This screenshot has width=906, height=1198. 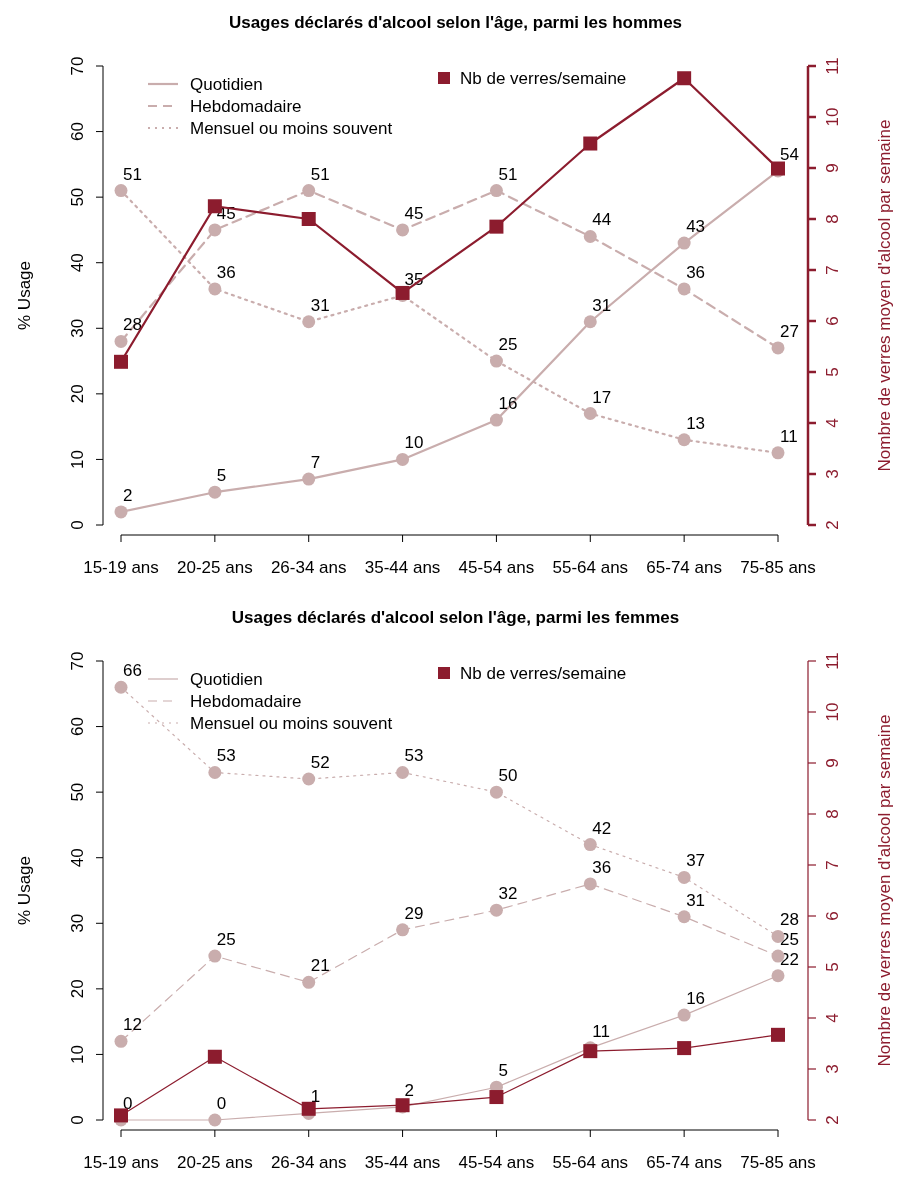 What do you see at coordinates (226, 84) in the screenshot?
I see `legend-label: Quotidien` at bounding box center [226, 84].